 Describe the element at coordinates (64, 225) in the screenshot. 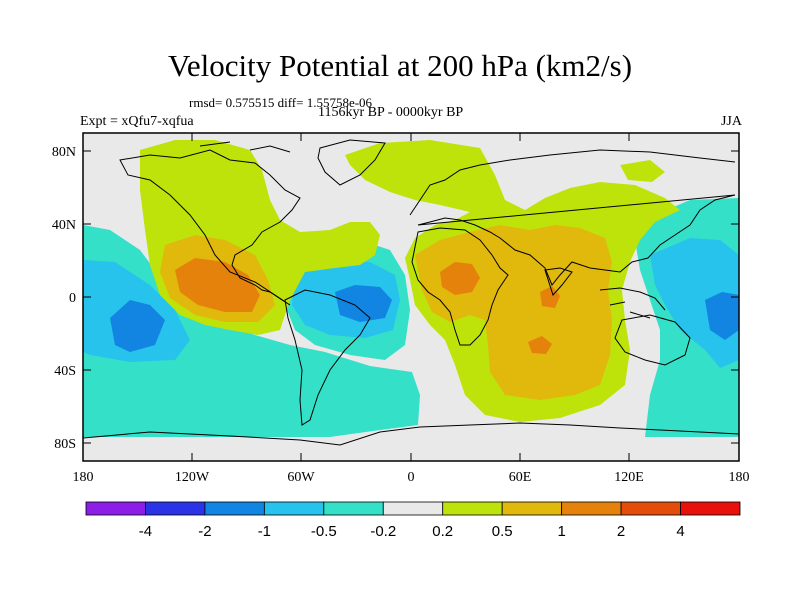

I see `lat-label-40n: 40N` at that location.